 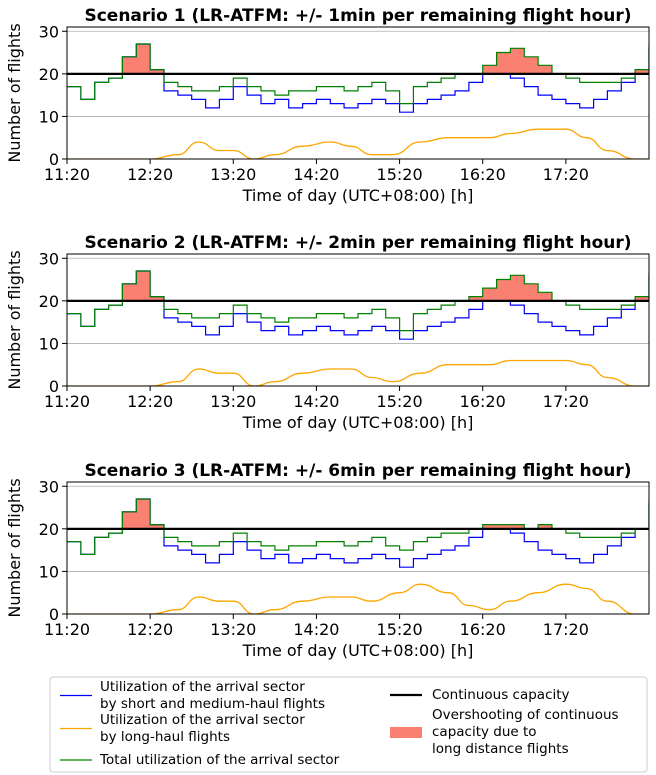 I want to click on legend-label-line: Overshooting of continuous, so click(x=525, y=715).